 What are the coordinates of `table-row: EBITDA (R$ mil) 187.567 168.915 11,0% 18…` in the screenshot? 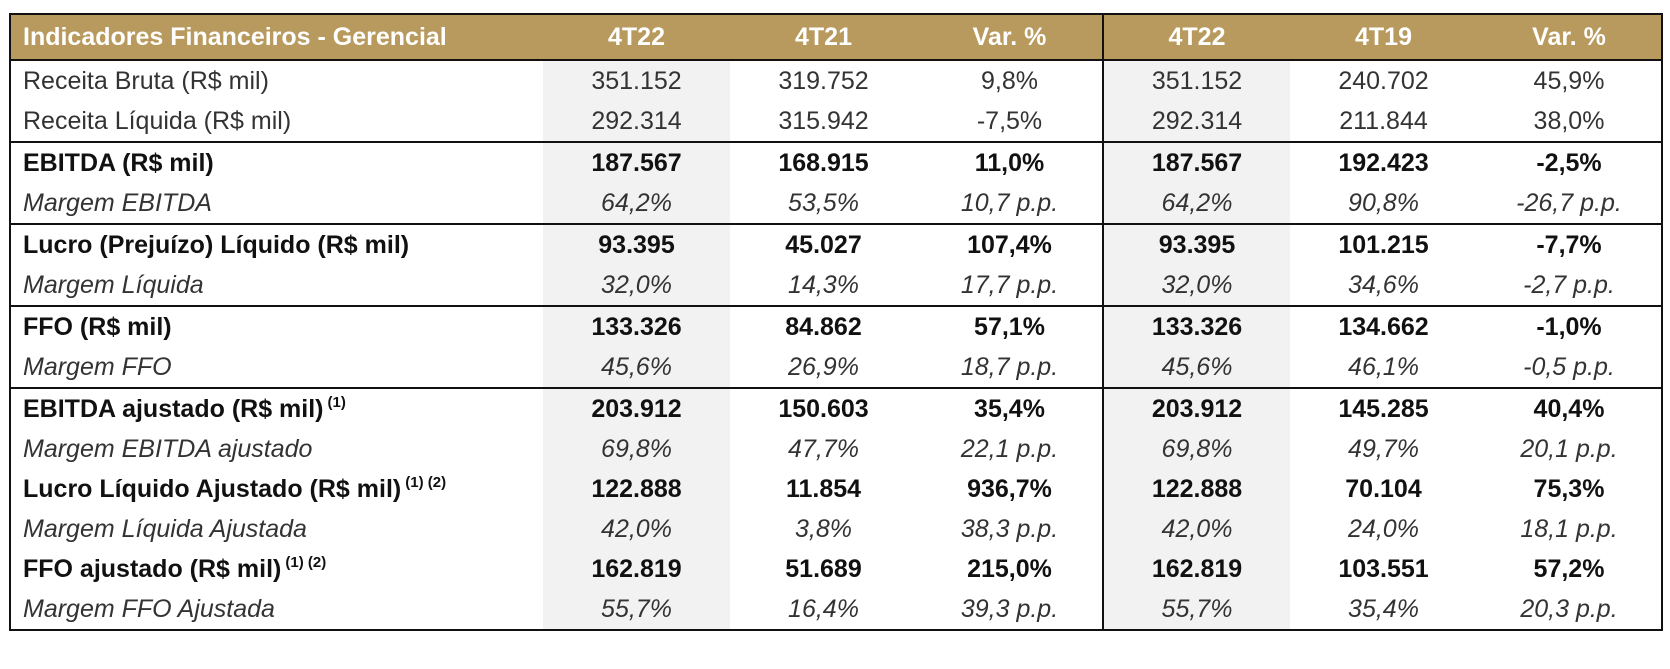 It's located at (836, 162).